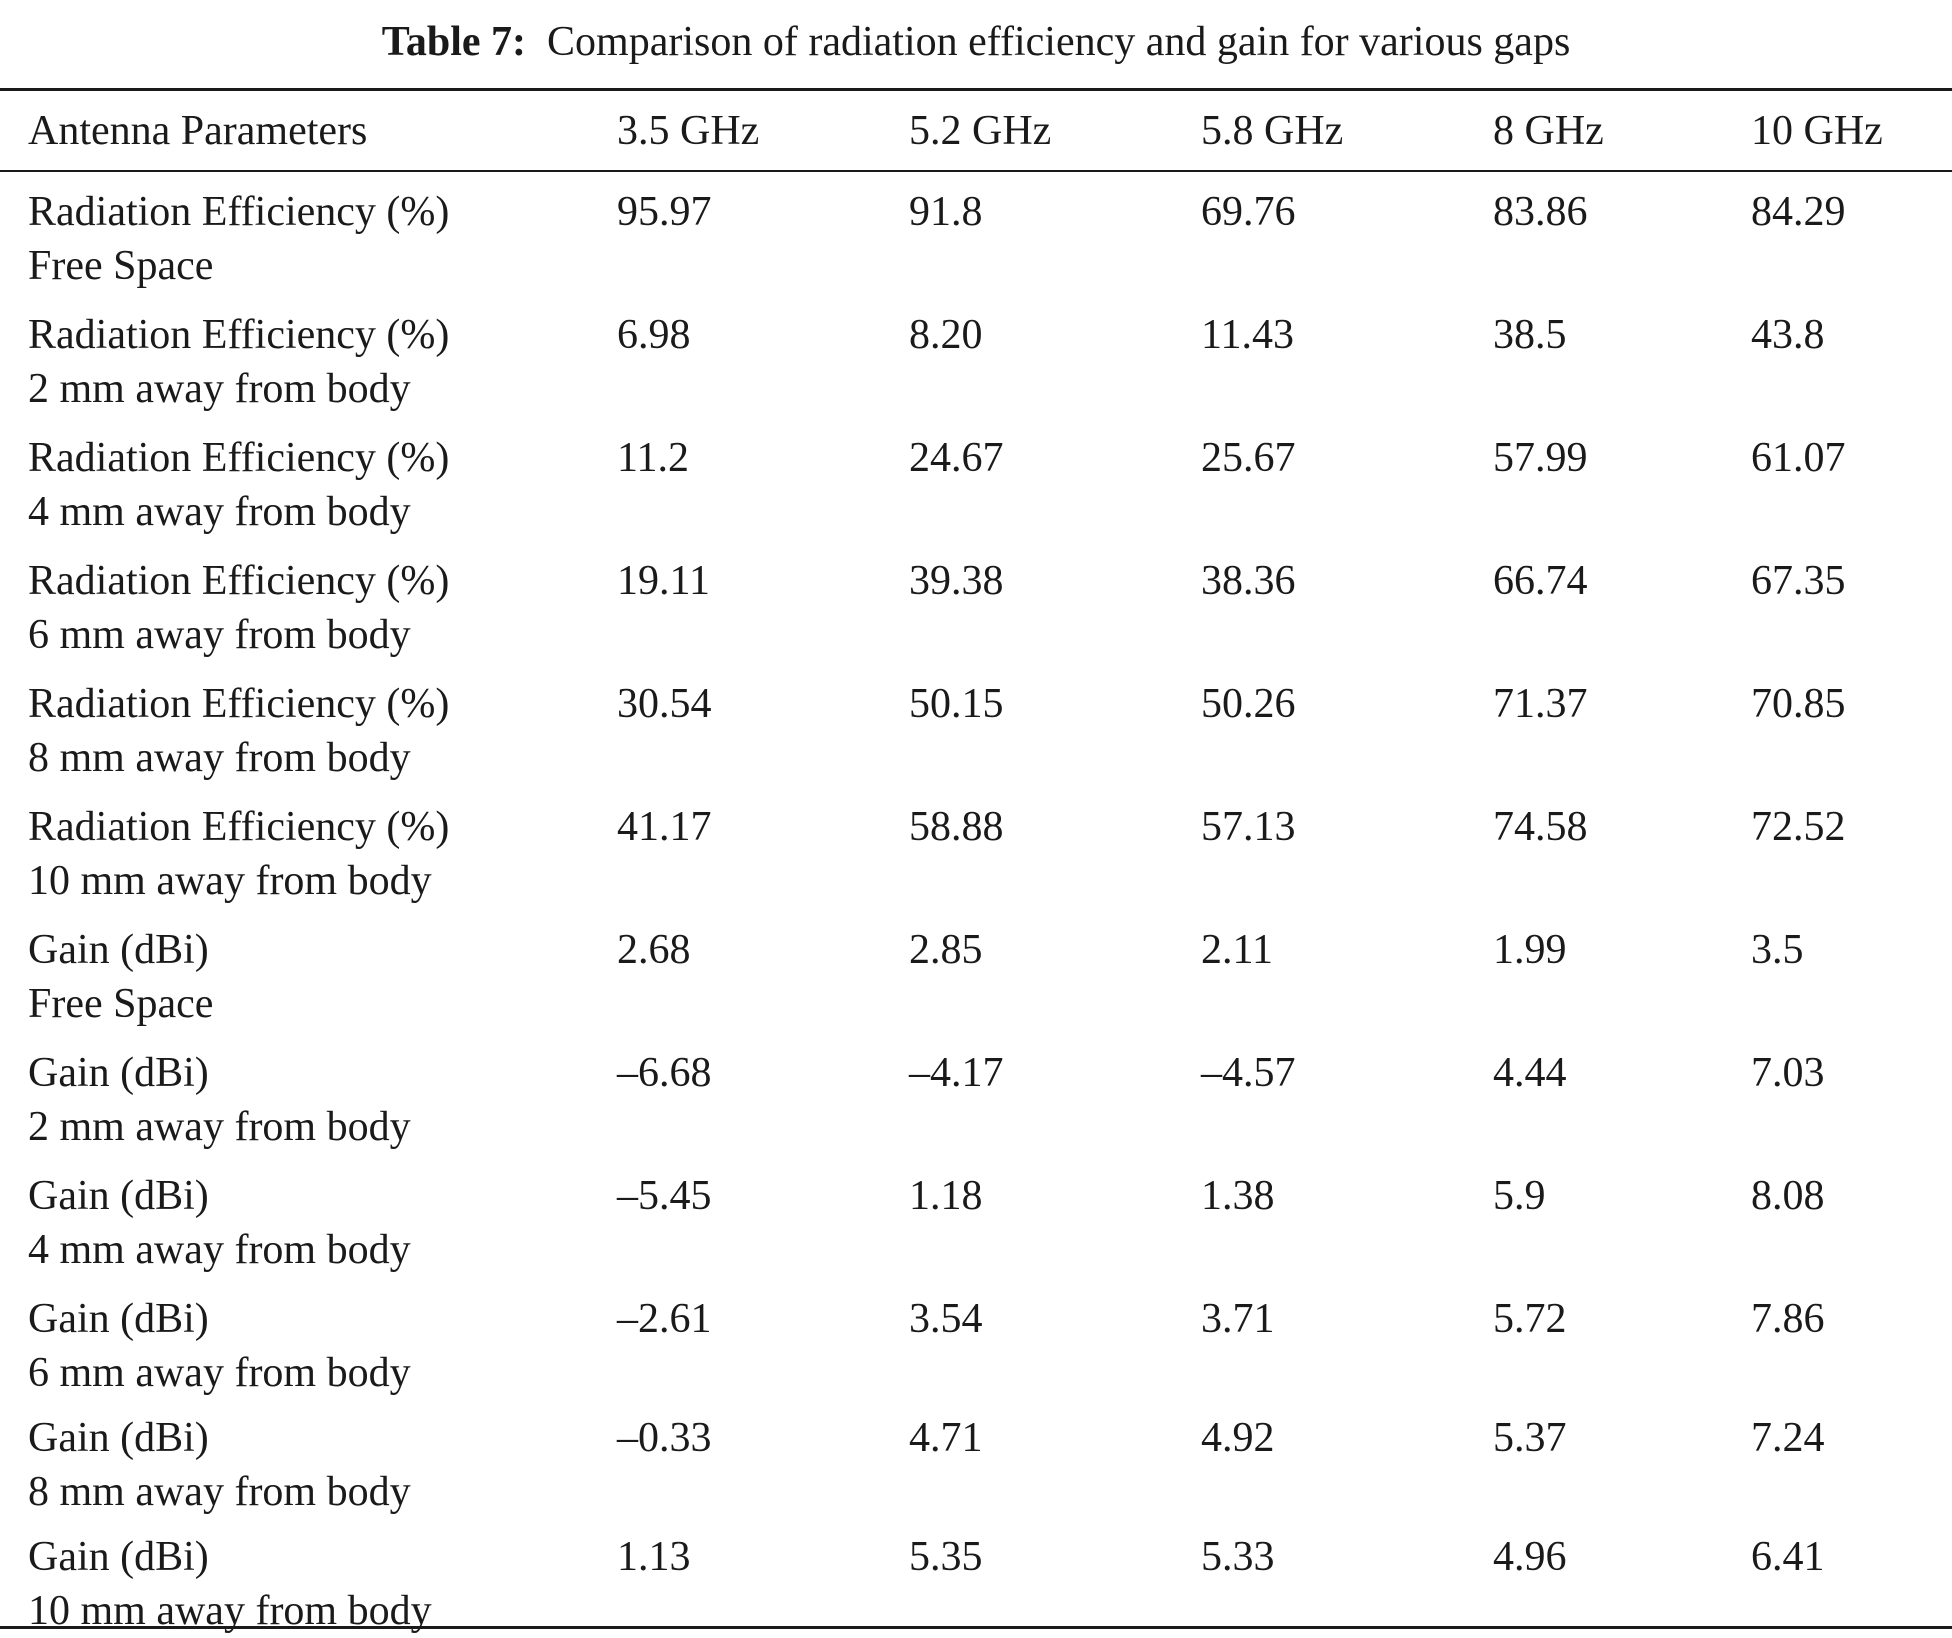  What do you see at coordinates (219, 512) in the screenshot?
I see `parameter-condition: 4 mm away from body` at bounding box center [219, 512].